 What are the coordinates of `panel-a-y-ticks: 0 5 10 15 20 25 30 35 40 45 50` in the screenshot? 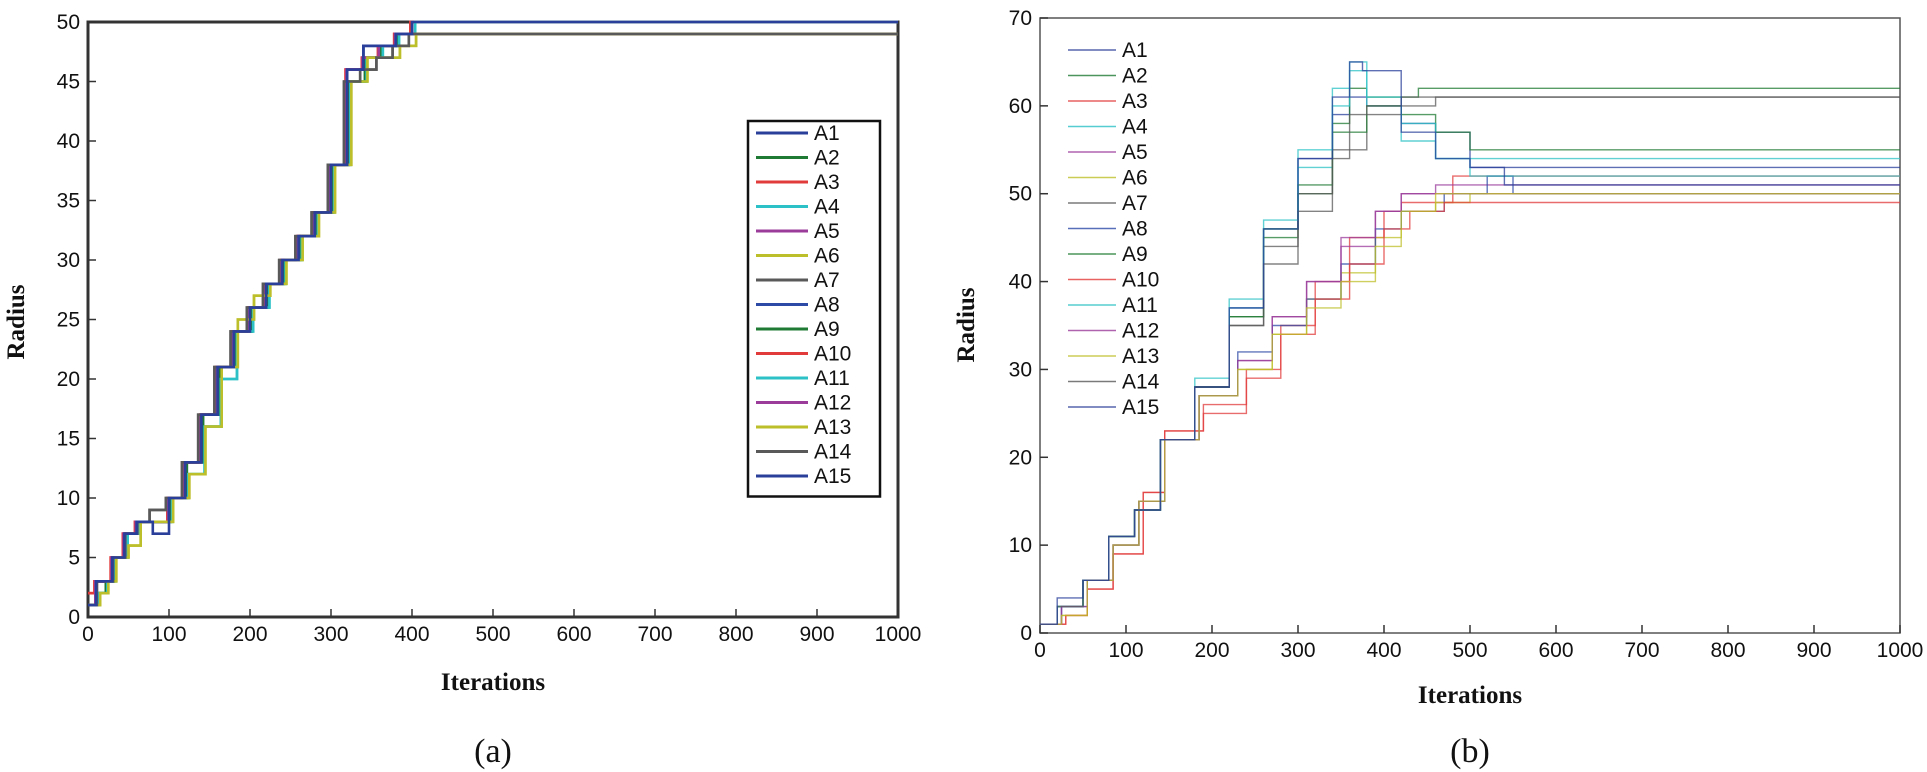 It's located at (76, 320).